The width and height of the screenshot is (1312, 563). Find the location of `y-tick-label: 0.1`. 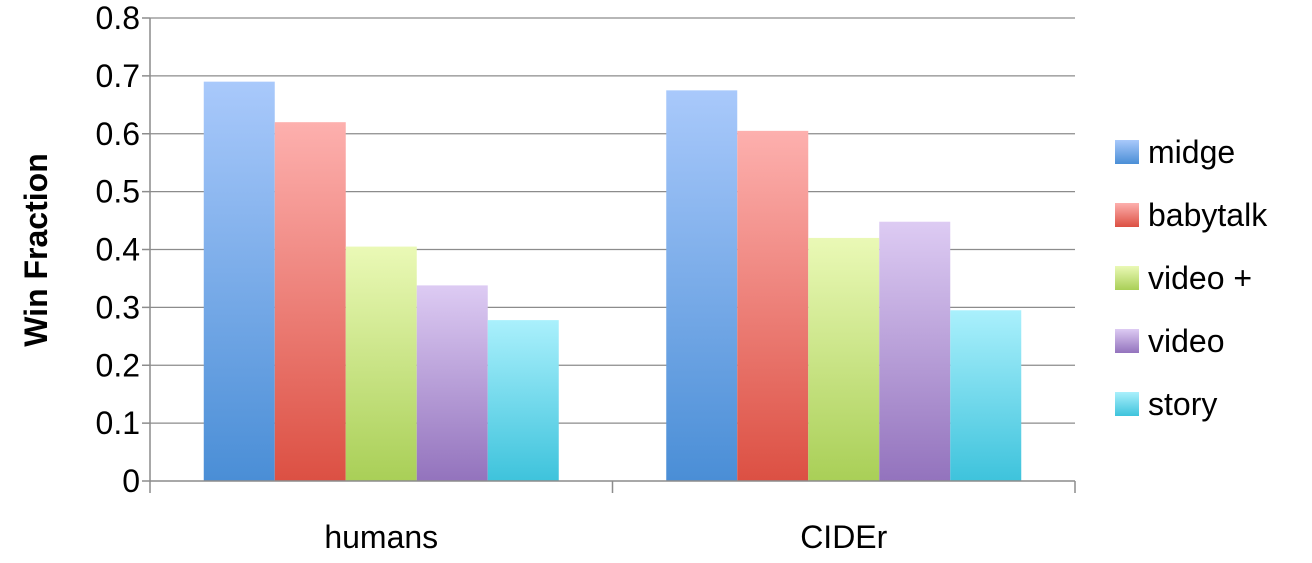

y-tick-label: 0.1 is located at coordinates (118, 423).